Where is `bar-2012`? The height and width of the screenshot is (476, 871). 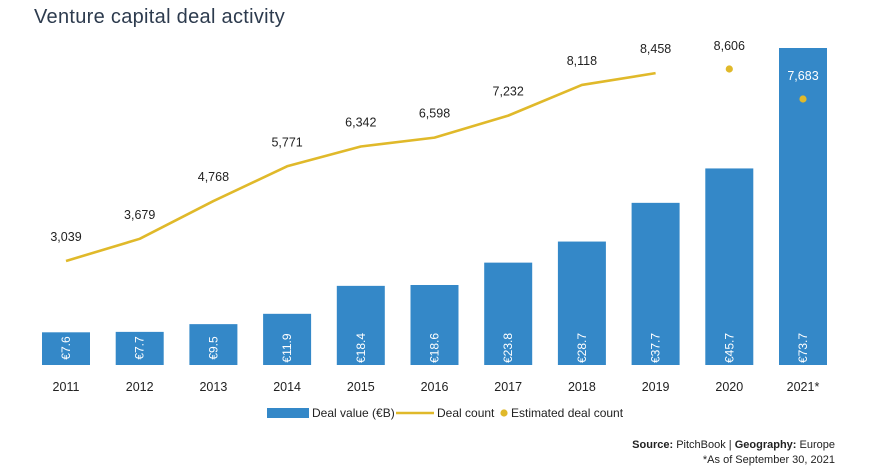 bar-2012 is located at coordinates (139, 348).